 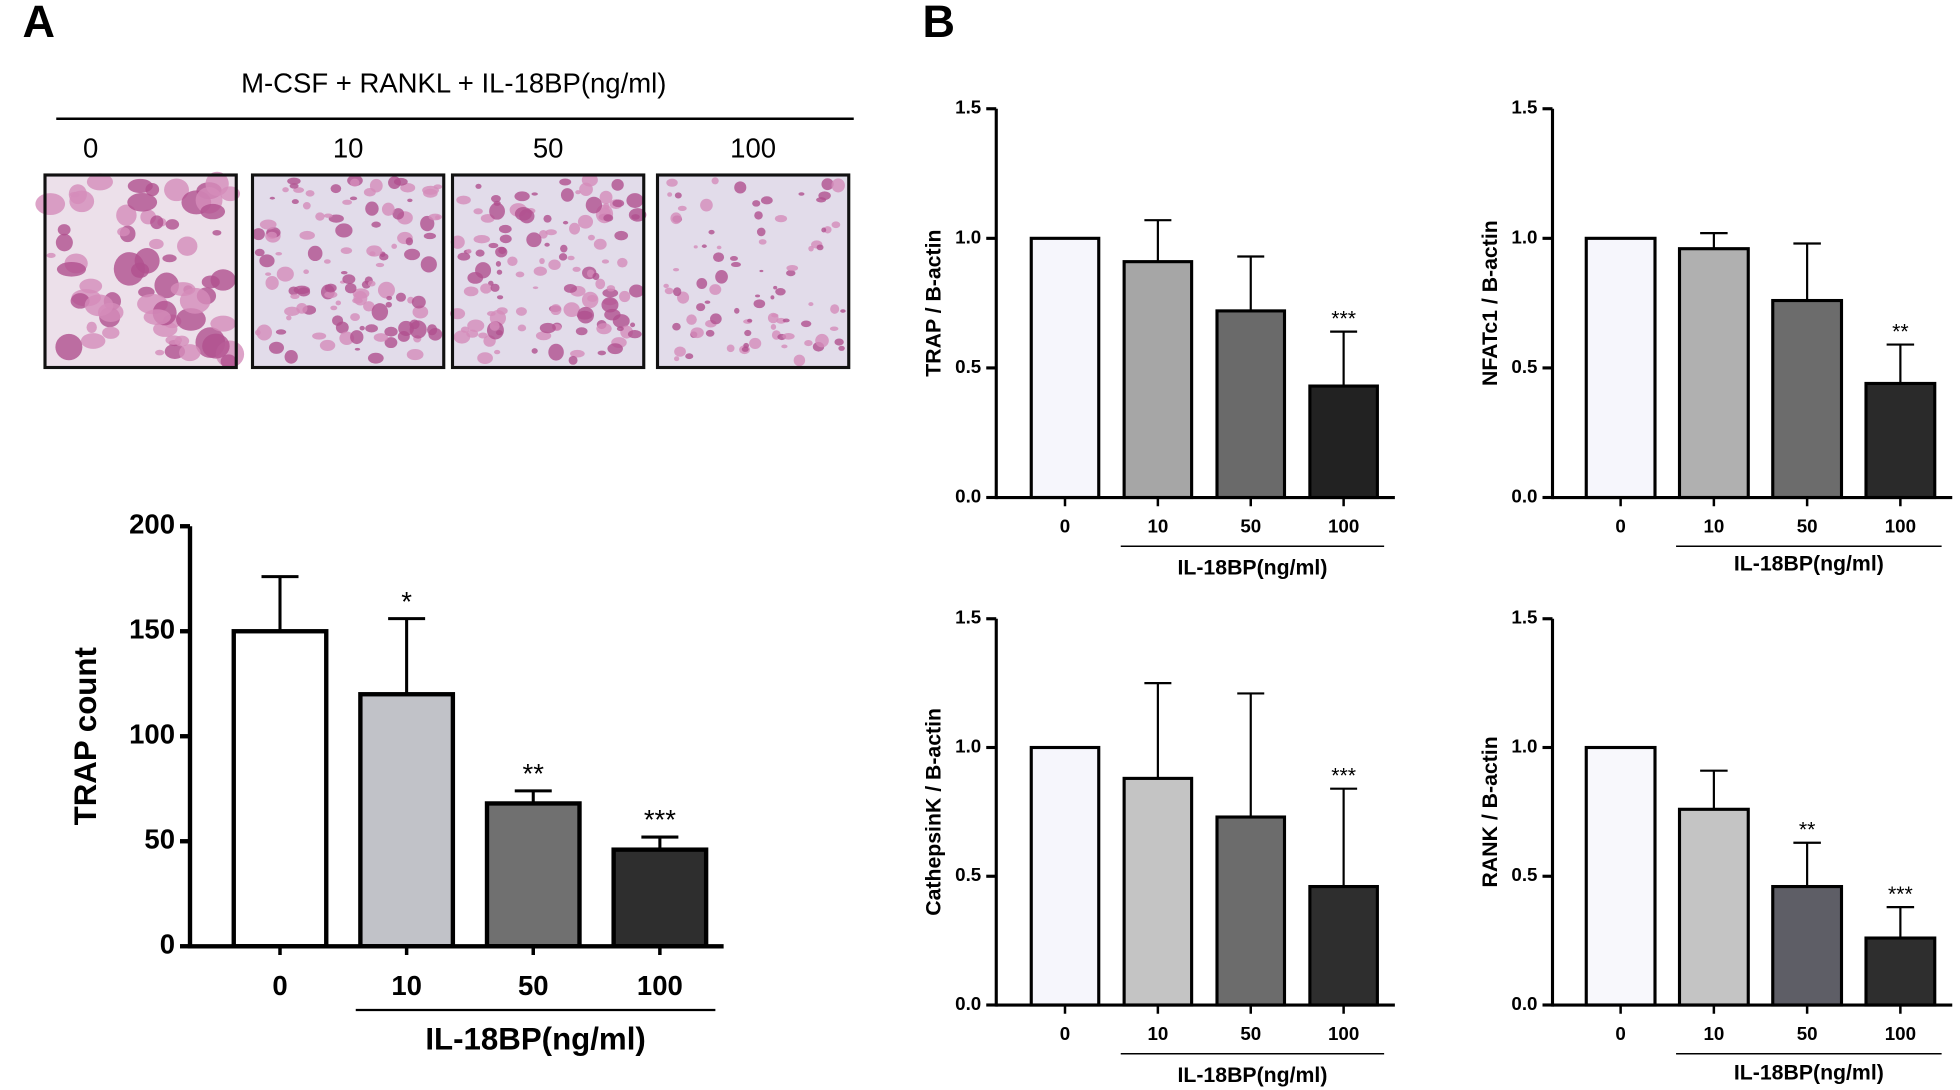 What do you see at coordinates (1524, 1003) in the screenshot?
I see `y-tick-label: 0.0` at bounding box center [1524, 1003].